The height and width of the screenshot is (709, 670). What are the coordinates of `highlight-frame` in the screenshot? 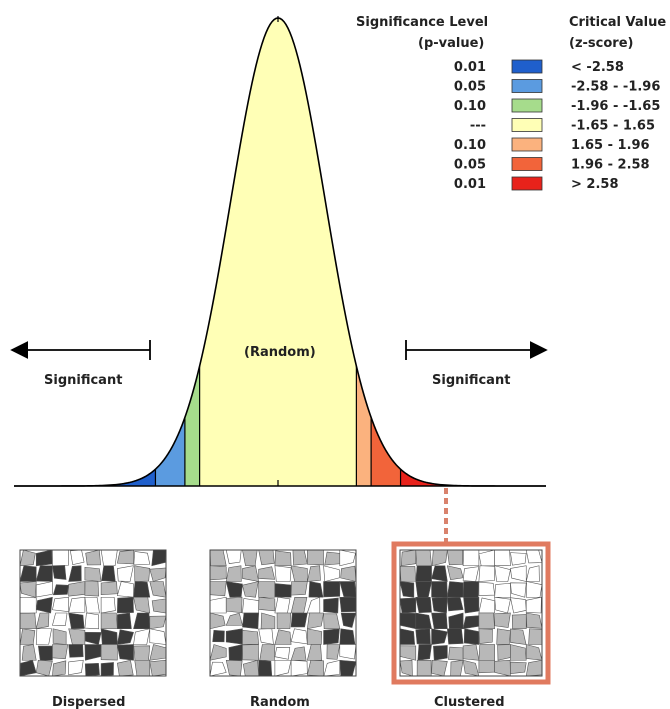 It's located at (471, 613).